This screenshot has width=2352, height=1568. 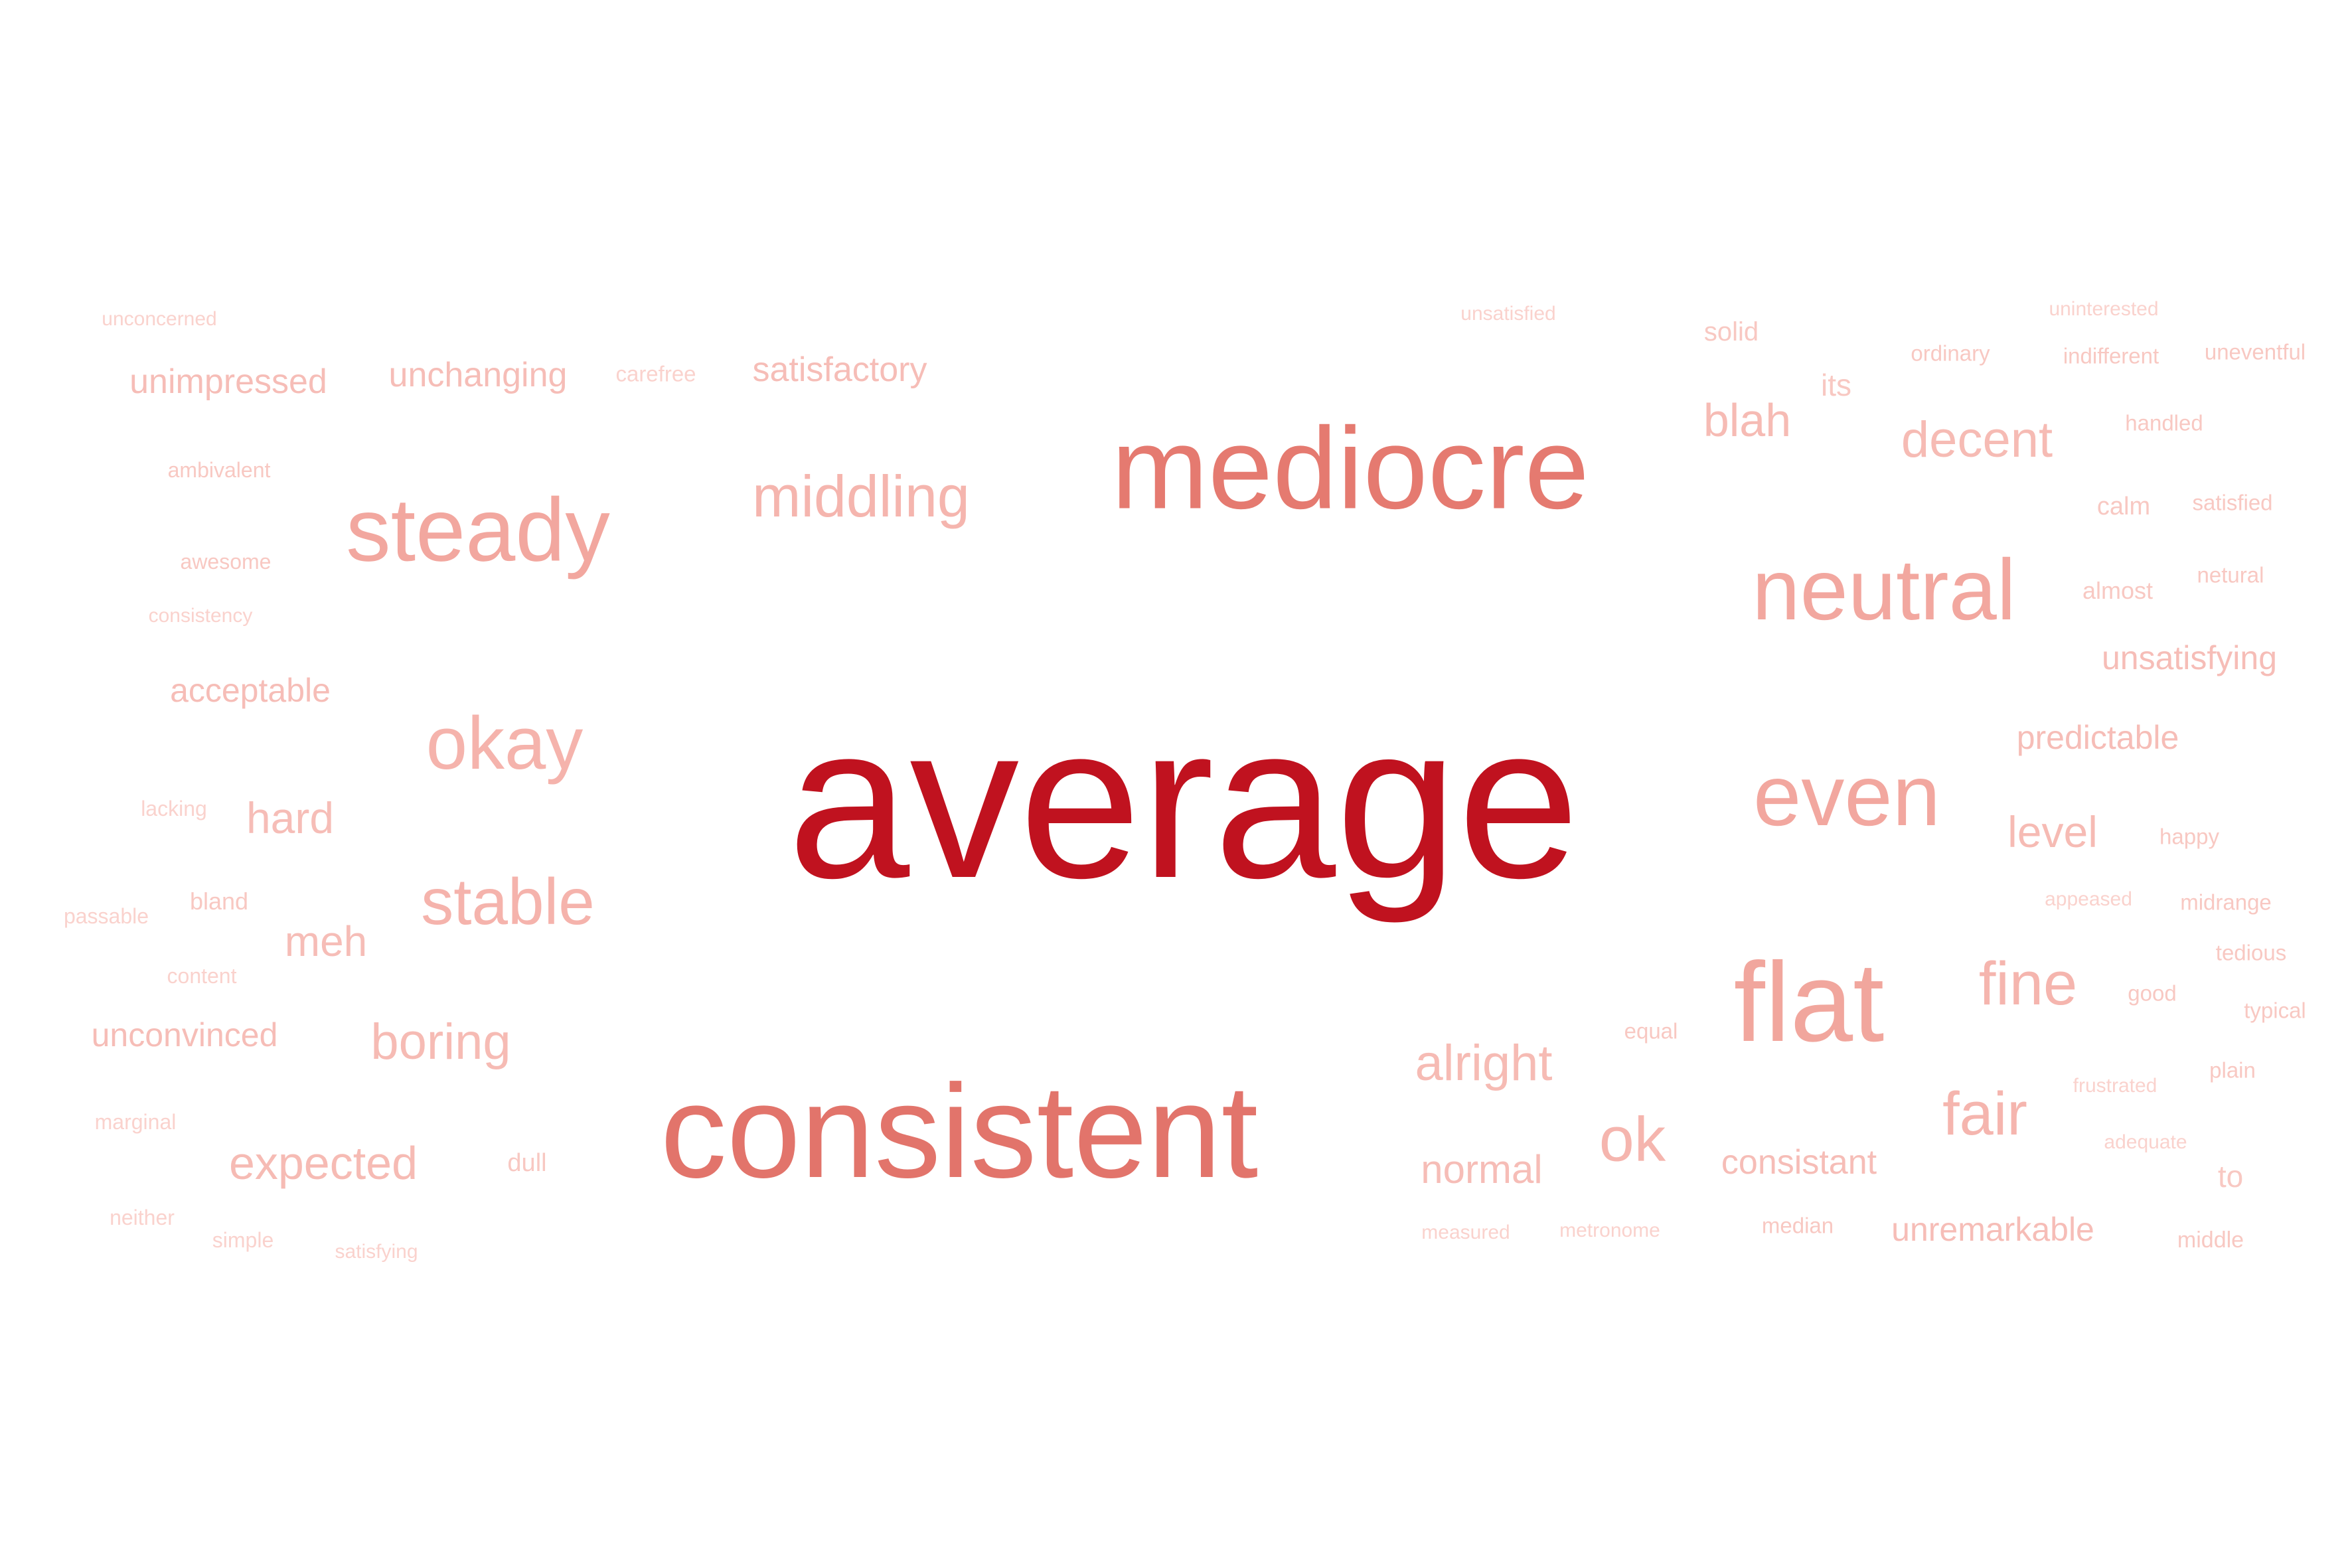 What do you see at coordinates (2190, 658) in the screenshot?
I see `word-unsatisfying: unsatisfying` at bounding box center [2190, 658].